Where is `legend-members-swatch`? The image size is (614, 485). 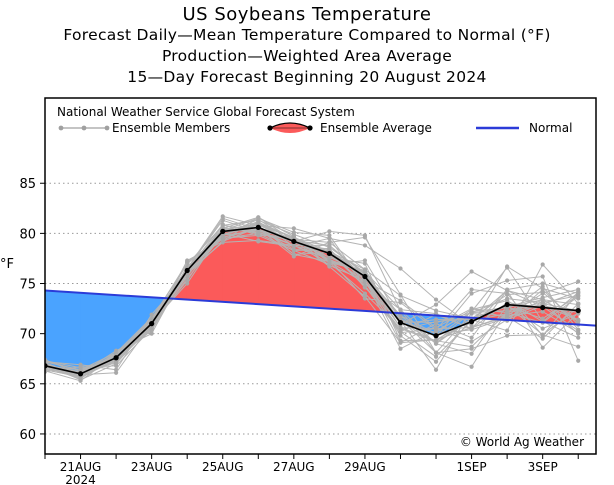 legend-members-swatch is located at coordinates (84, 128).